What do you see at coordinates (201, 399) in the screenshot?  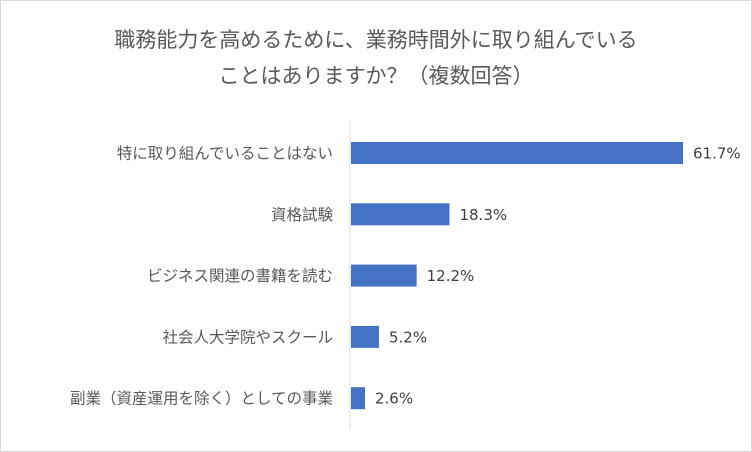 I see `category-label-4: 副業（資産運用を除く）としての事業` at bounding box center [201, 399].